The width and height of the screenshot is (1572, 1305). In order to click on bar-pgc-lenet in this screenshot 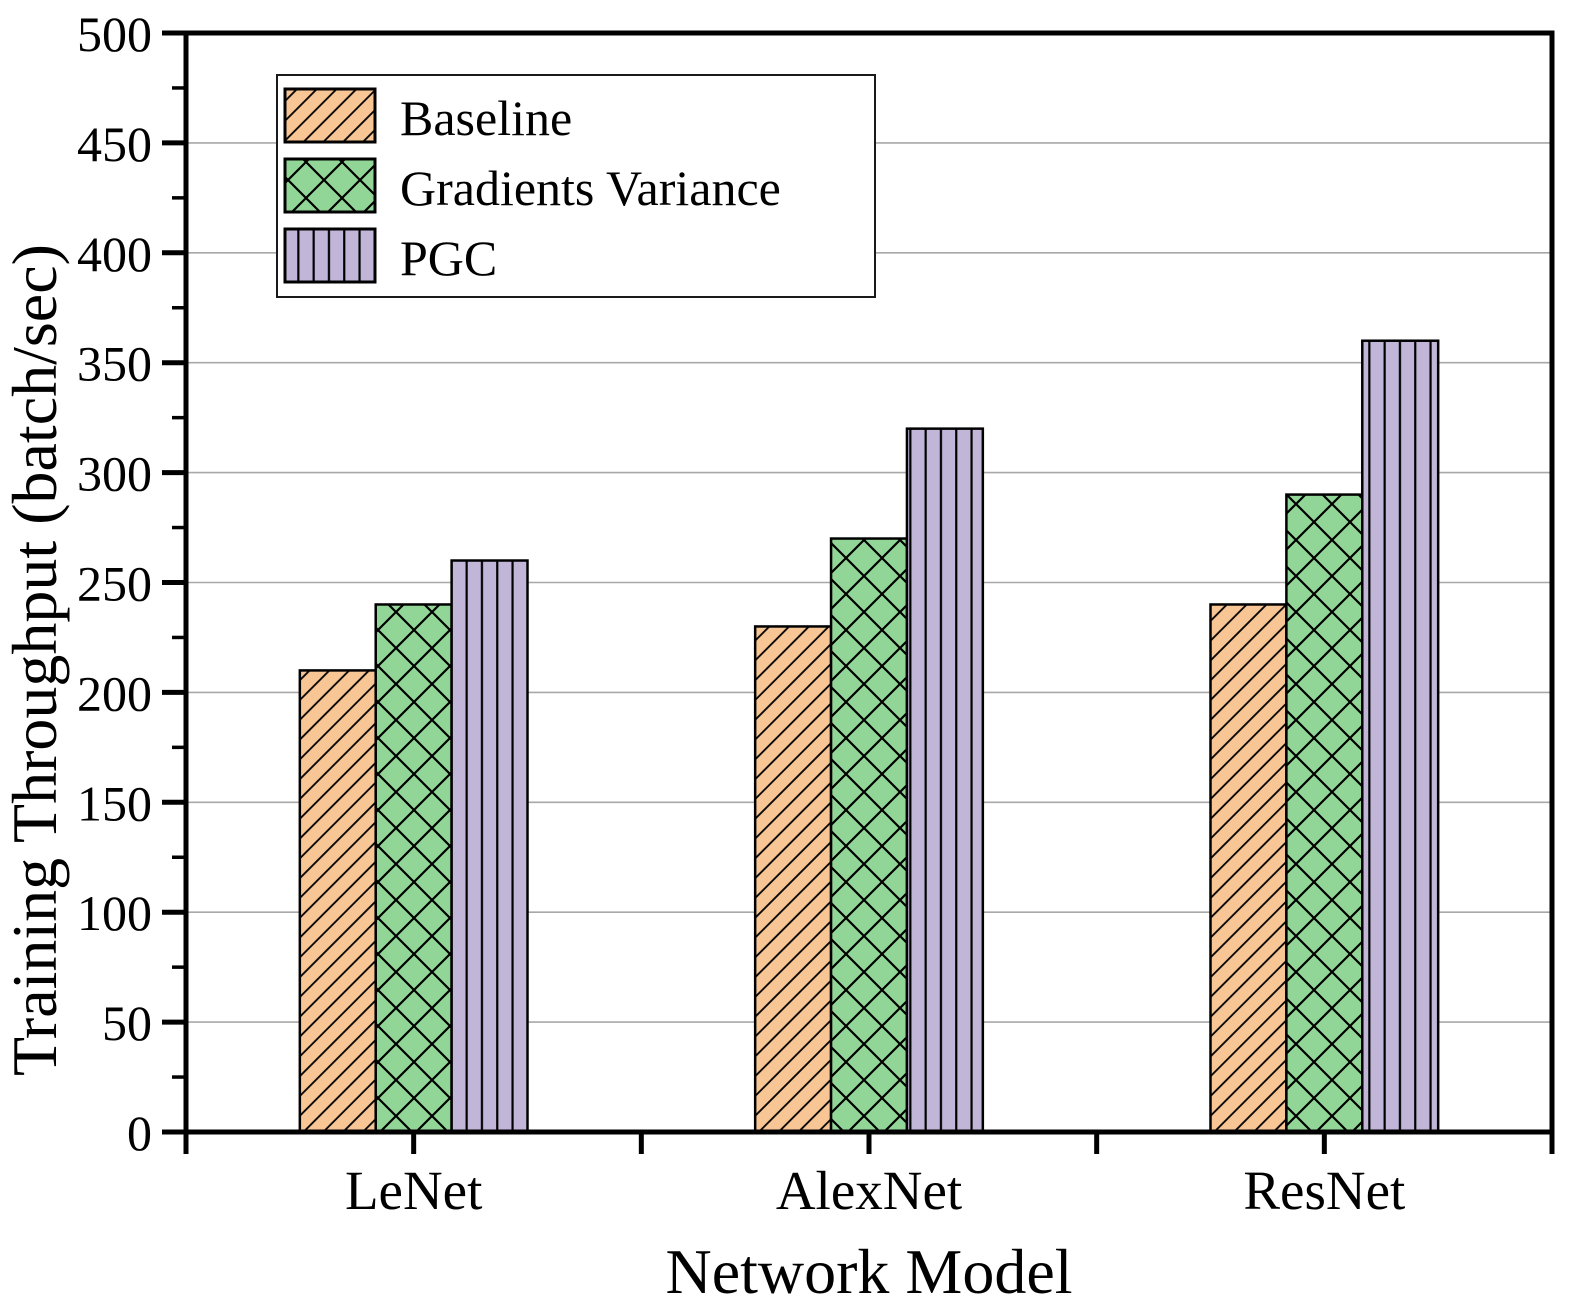, I will do `click(489, 846)`.